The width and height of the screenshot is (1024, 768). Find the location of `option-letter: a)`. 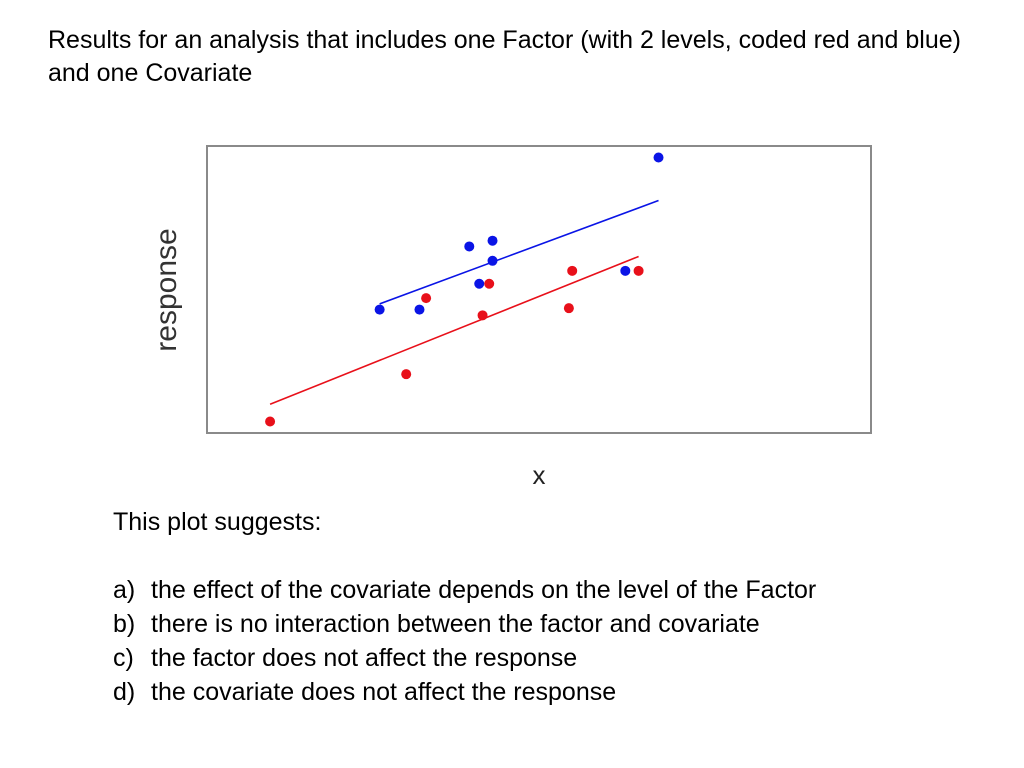

option-letter: a) is located at coordinates (124, 590).